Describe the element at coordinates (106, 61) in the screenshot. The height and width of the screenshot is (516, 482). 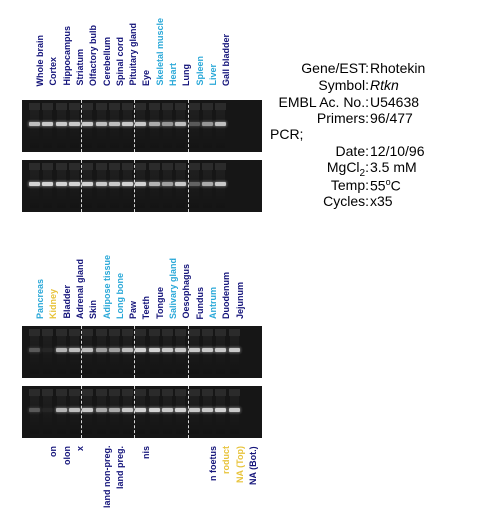
I see `lane-label: Cerebellum` at that location.